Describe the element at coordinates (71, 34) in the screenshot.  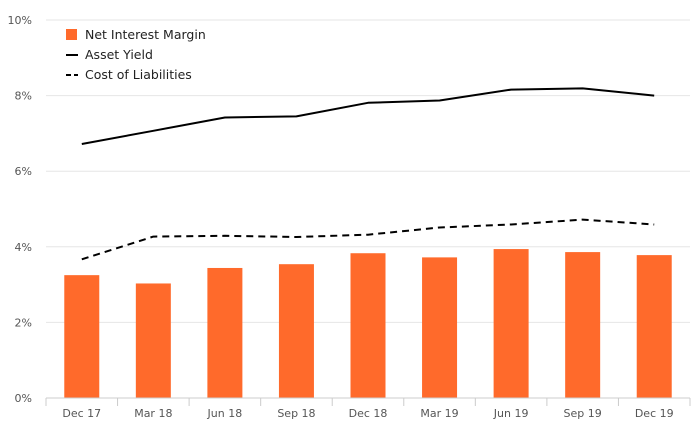
I see `legend-swatch-net-interest-margin` at that location.